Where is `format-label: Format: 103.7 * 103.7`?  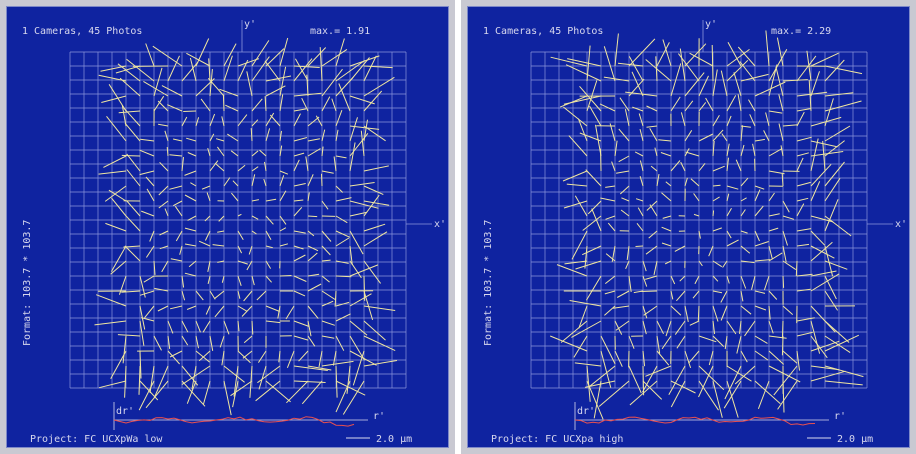
format-label: Format: 103.7 * 103.7 is located at coordinates (27, 282).